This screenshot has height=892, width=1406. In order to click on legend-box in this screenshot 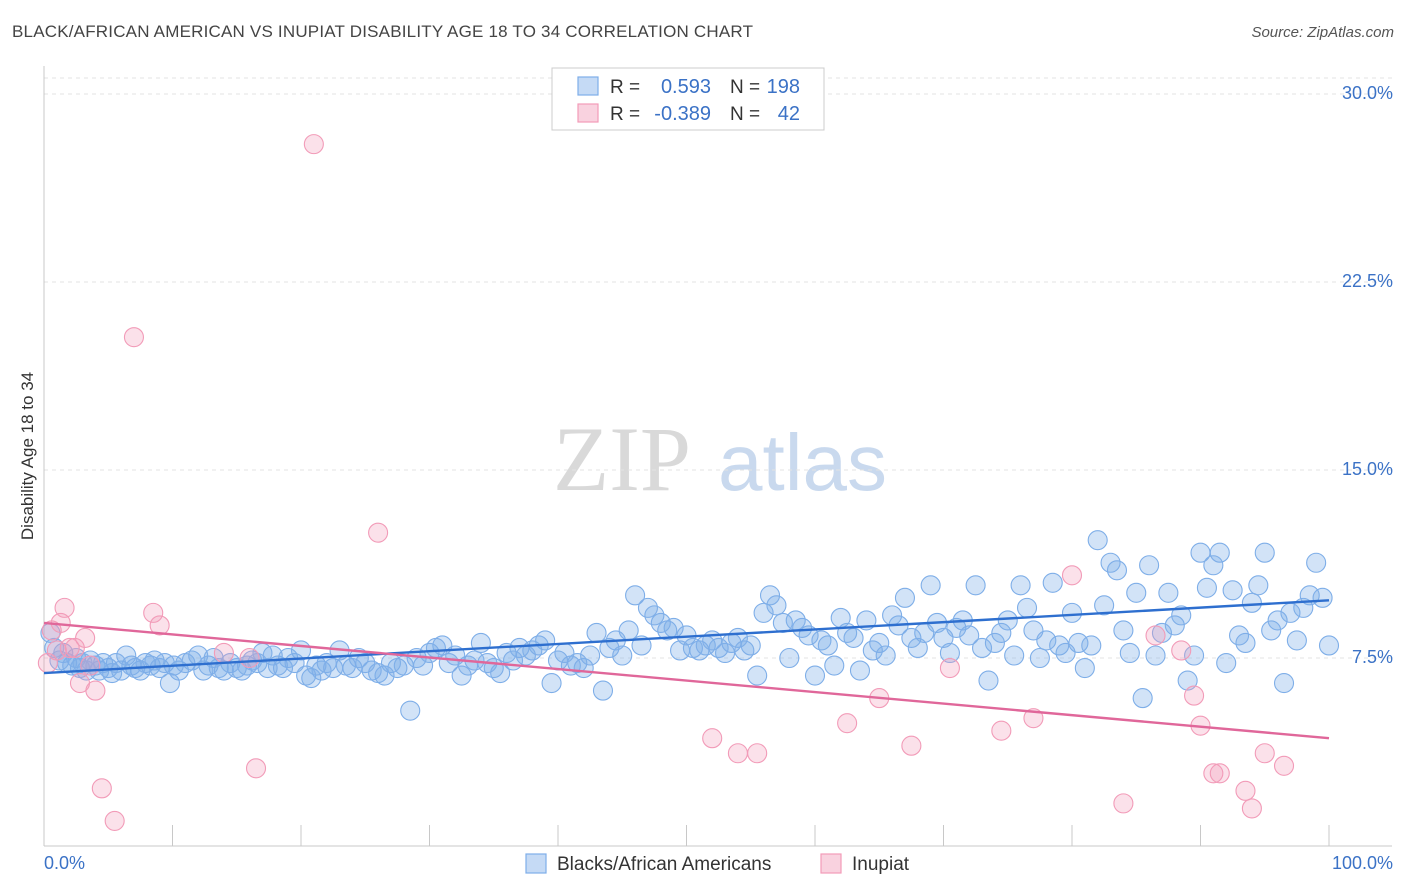, I will do `click(688, 99)`.